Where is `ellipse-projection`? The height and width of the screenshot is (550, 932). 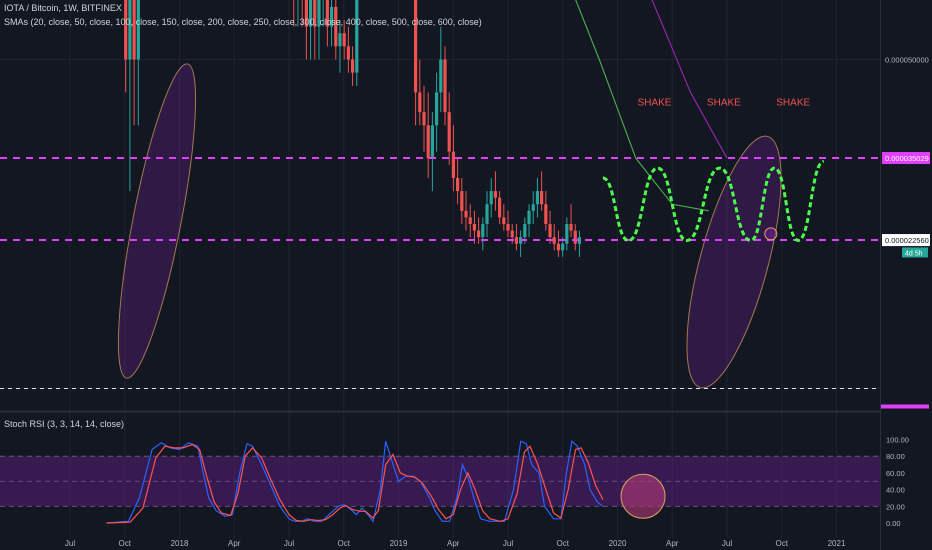
ellipse-projection is located at coordinates (734, 262).